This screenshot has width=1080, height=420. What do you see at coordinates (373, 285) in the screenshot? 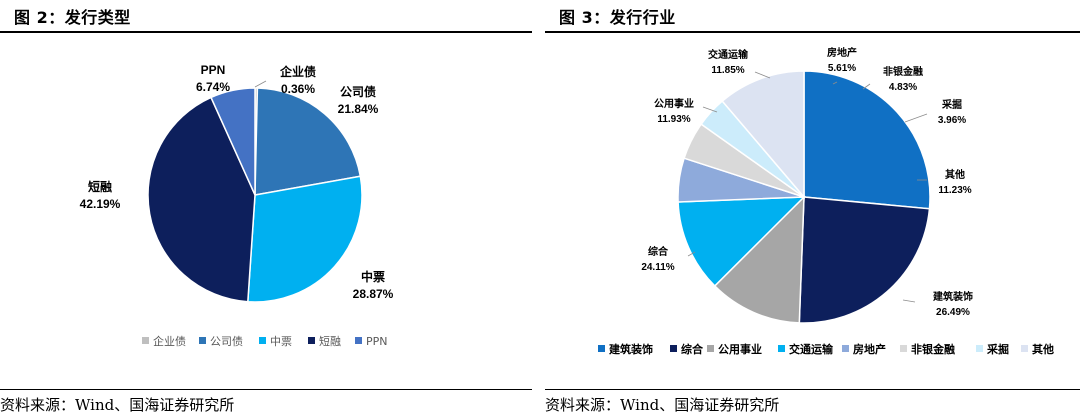
I see `data-label: 中票 28.87%` at bounding box center [373, 285].